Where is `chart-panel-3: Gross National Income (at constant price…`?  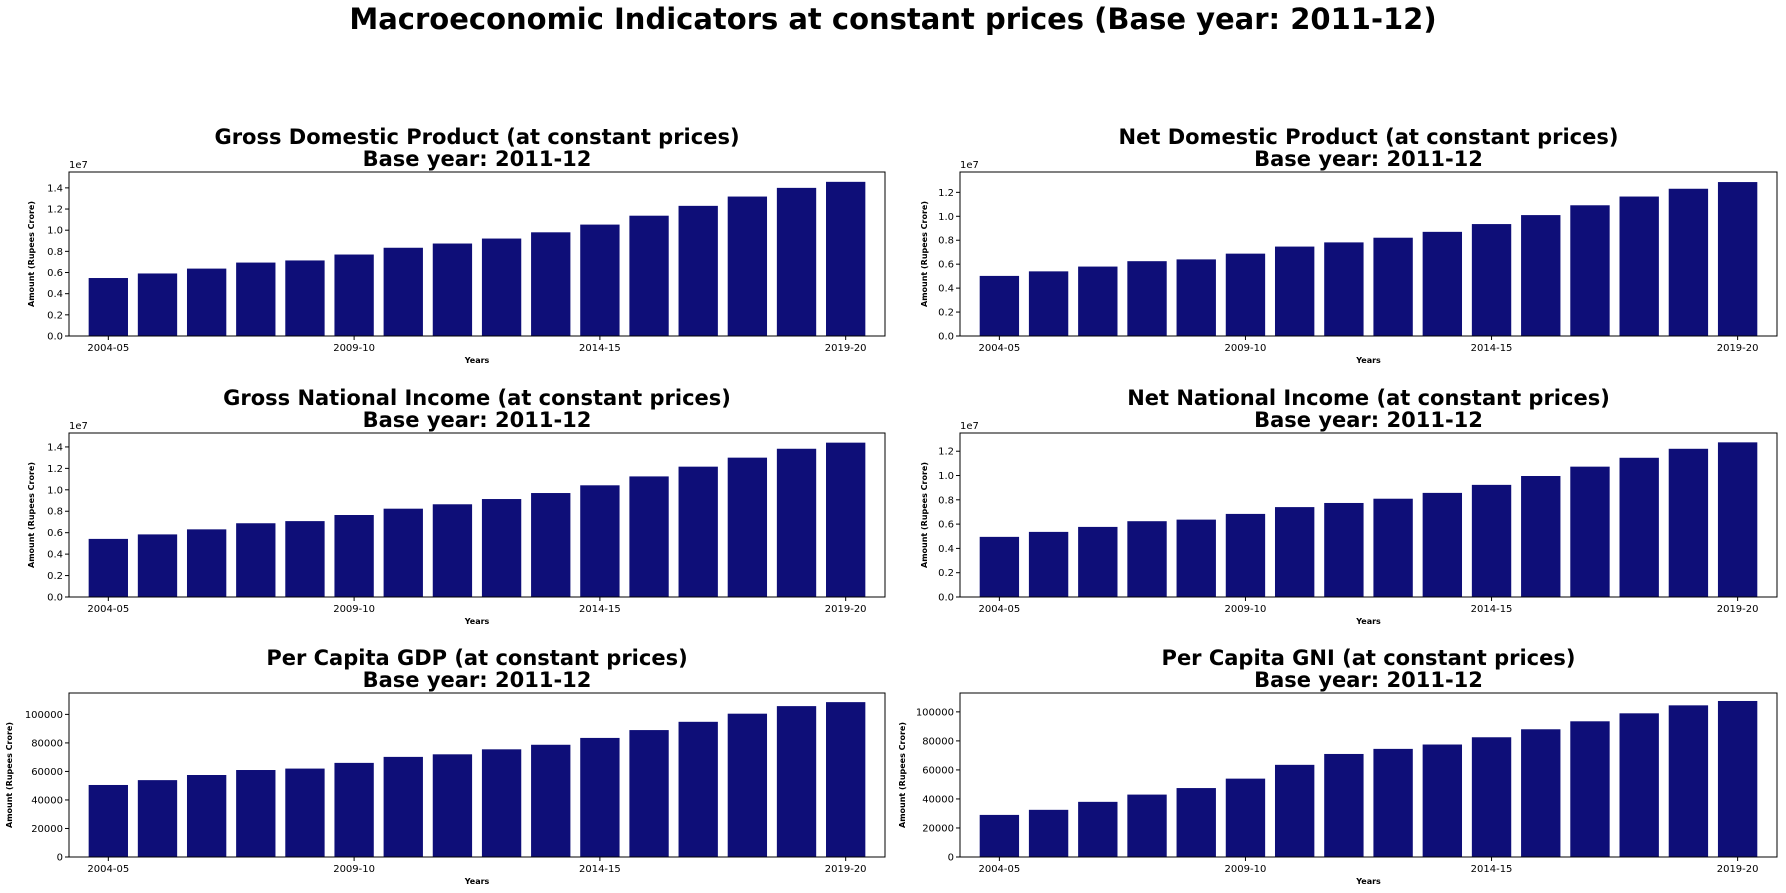
chart-panel-3: Gross National Income (at constant price… is located at coordinates (446, 505).